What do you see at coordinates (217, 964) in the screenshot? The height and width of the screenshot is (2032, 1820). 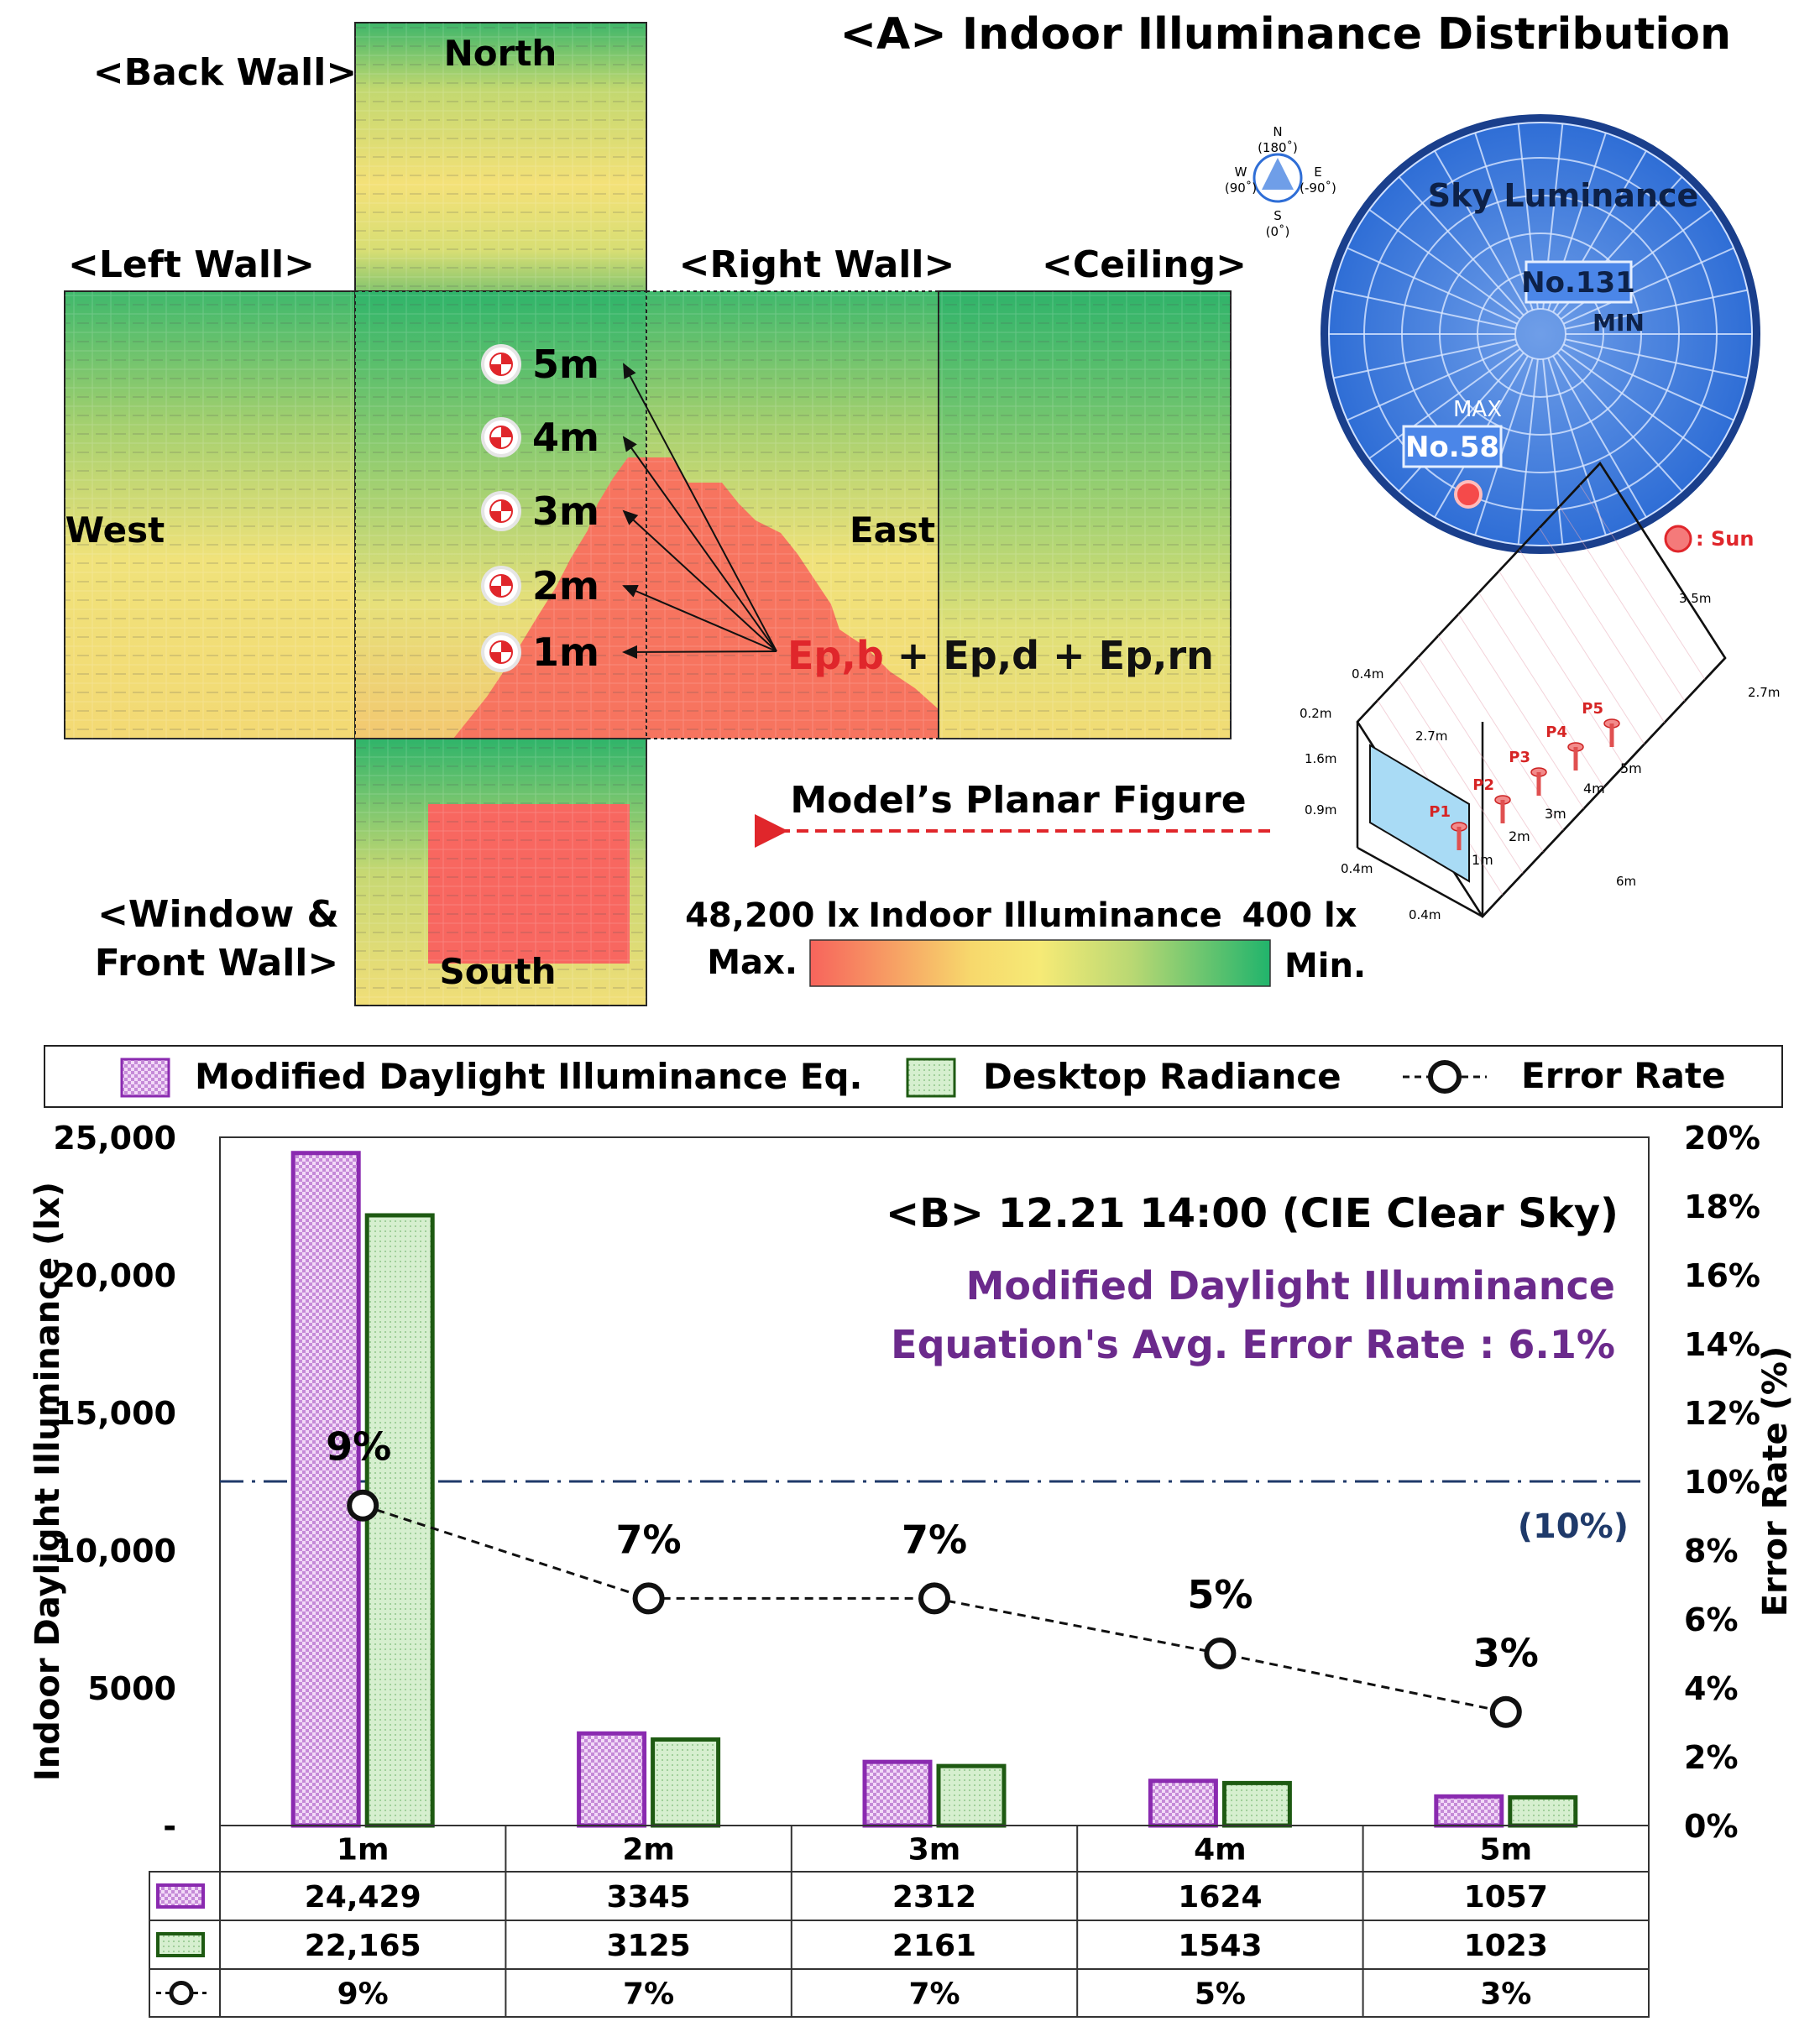 I see `window-wall-label-2: Front Wall>` at bounding box center [217, 964].